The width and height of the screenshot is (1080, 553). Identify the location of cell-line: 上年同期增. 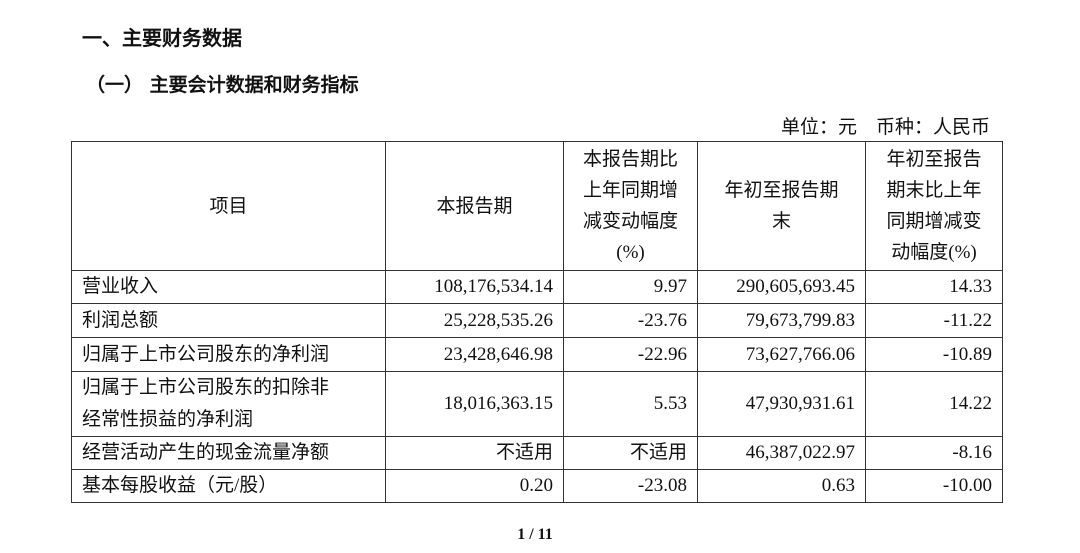
(630, 190).